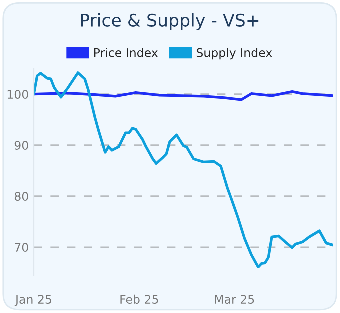 The height and width of the screenshot is (313, 340). I want to click on line-series, so click(184, 96).